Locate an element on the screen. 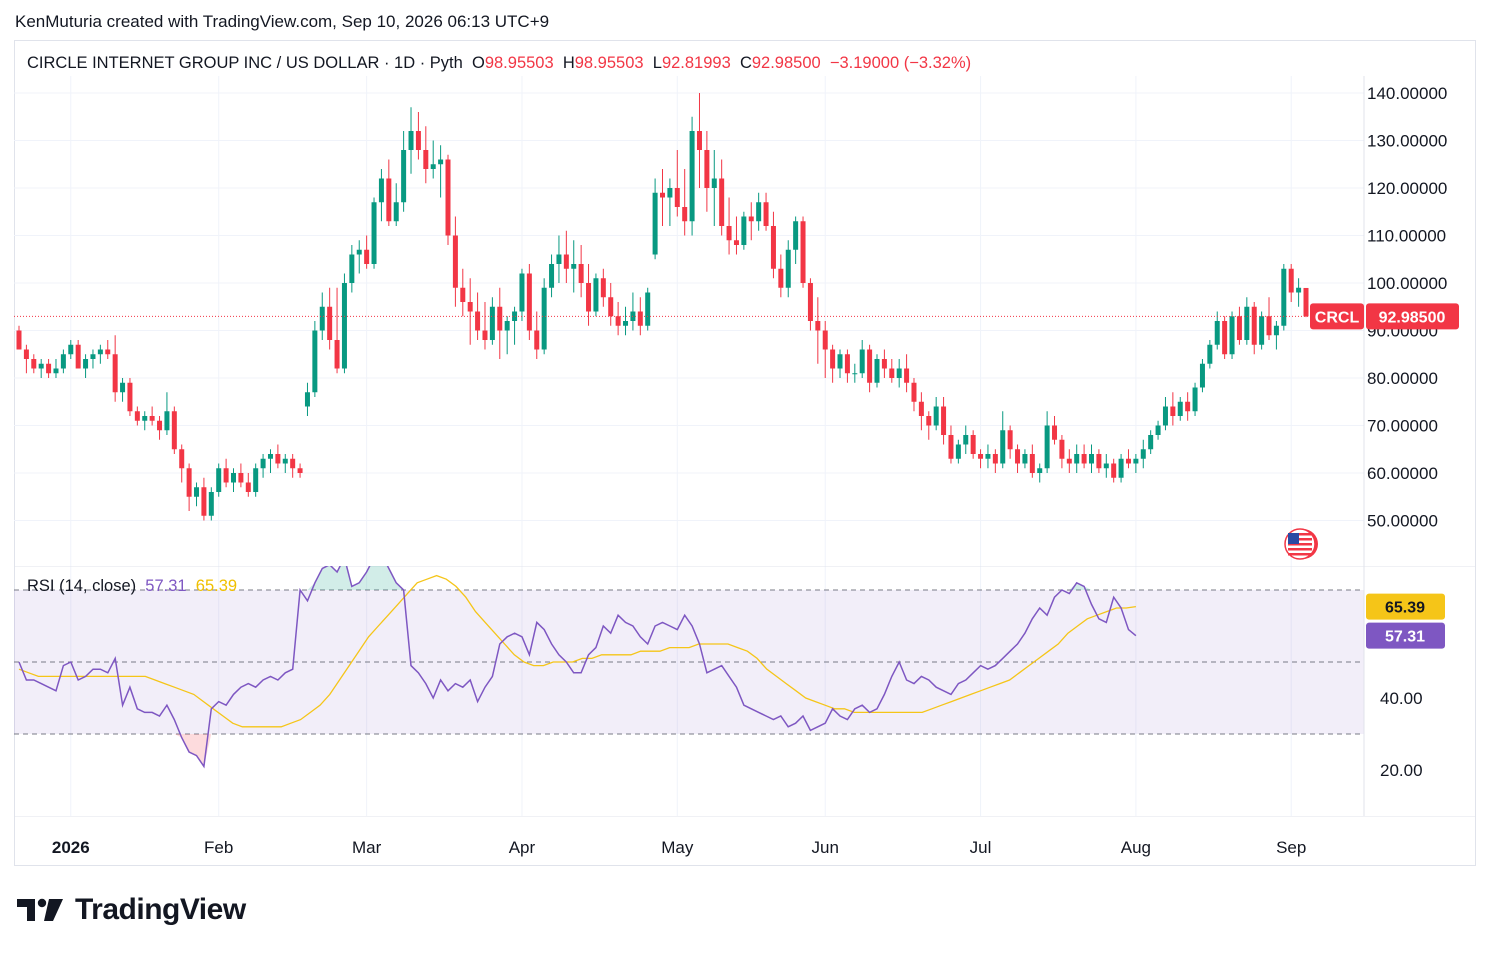 Image resolution: width=1491 pixels, height=957 pixels. rsi-tag is located at coordinates (1405, 635).